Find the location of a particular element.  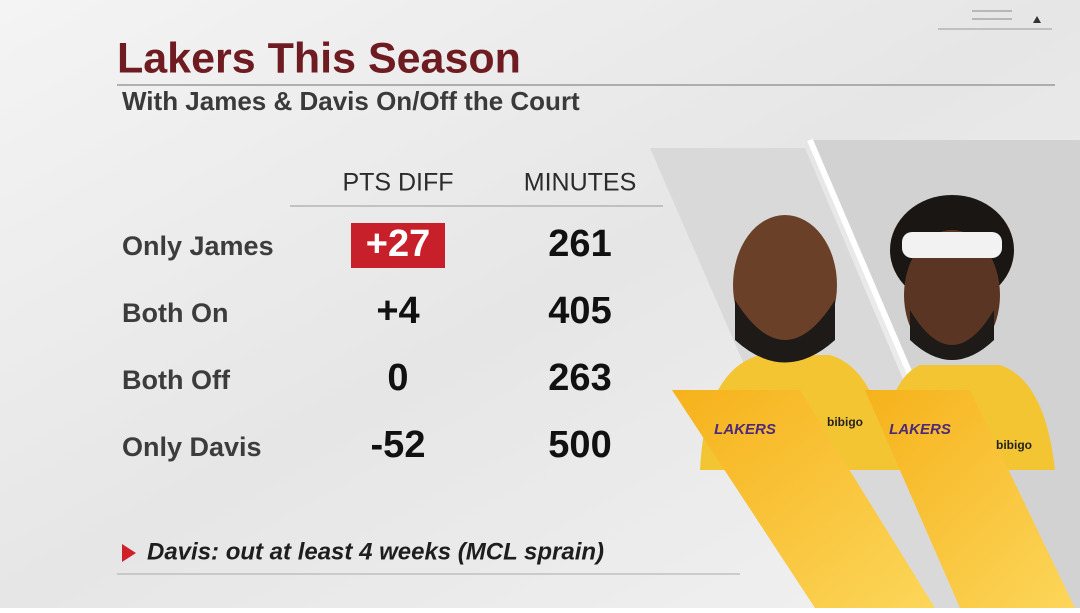

row-label: Only Davis is located at coordinates (192, 447).